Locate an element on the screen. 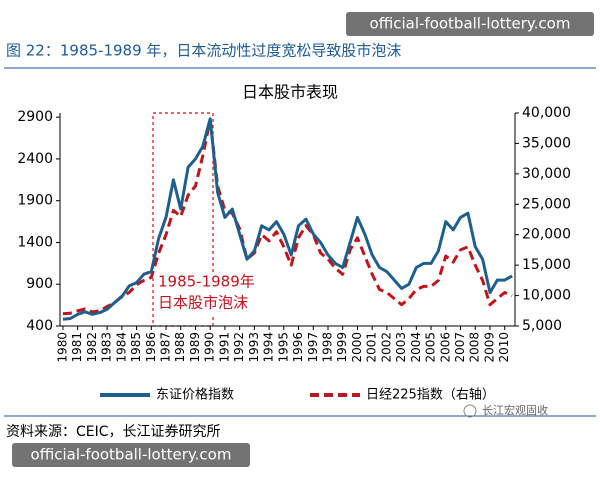  annotation-bg is located at coordinates (212, 293).